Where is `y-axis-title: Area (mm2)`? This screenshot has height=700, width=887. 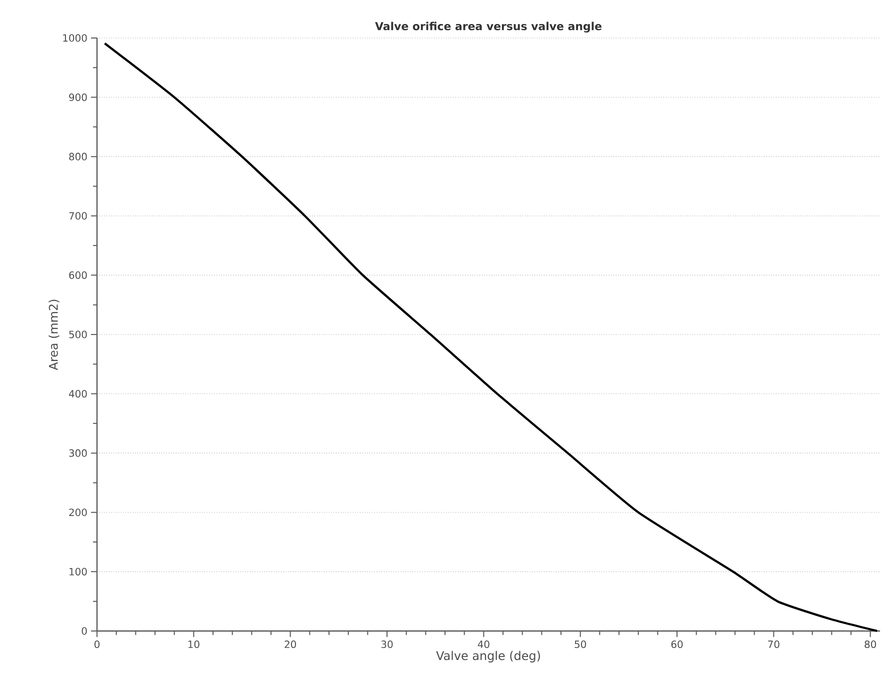
y-axis-title: Area (mm2) is located at coordinates (54, 335).